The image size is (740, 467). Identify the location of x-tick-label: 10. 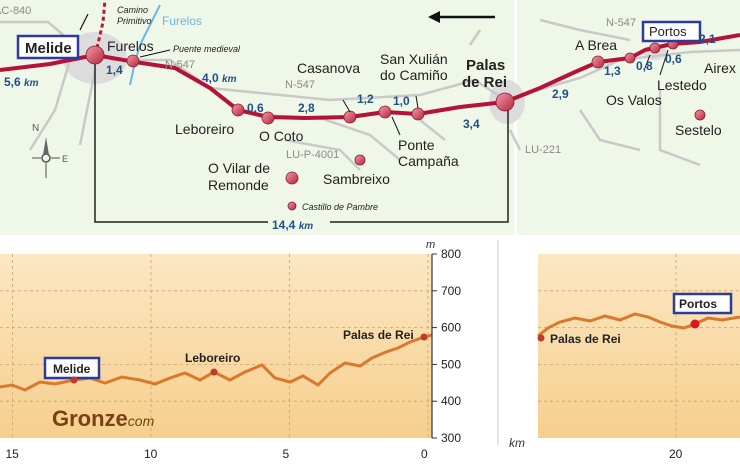
(151, 454).